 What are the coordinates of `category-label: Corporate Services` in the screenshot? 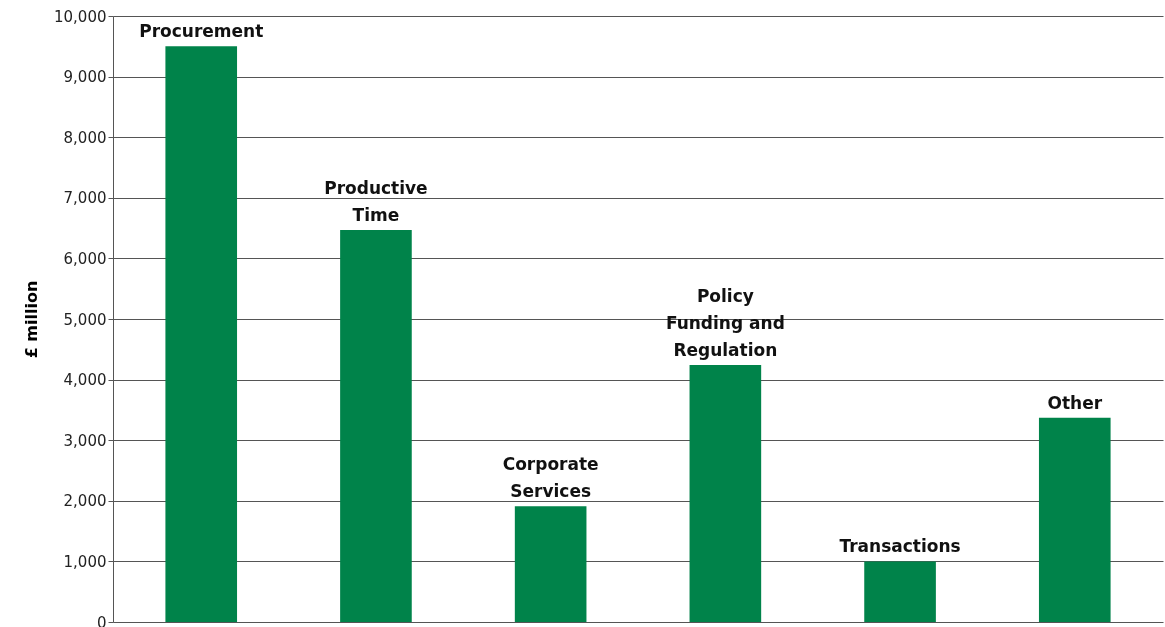 It's located at (550, 478).